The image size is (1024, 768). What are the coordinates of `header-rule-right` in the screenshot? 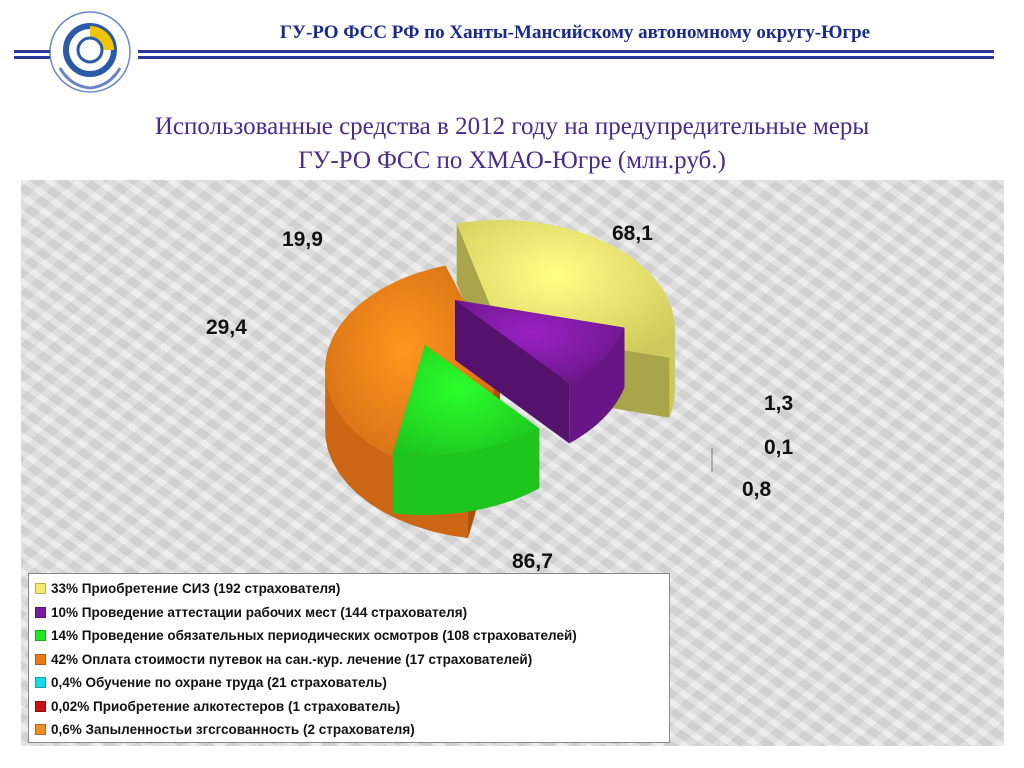 It's located at (566, 51).